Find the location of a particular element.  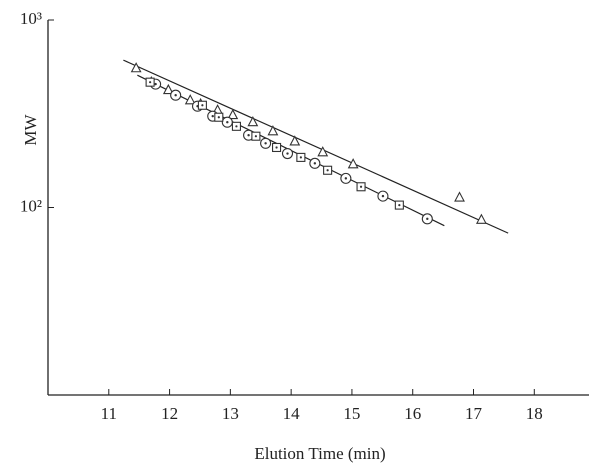

x-tick-label: 11 is located at coordinates (109, 413).